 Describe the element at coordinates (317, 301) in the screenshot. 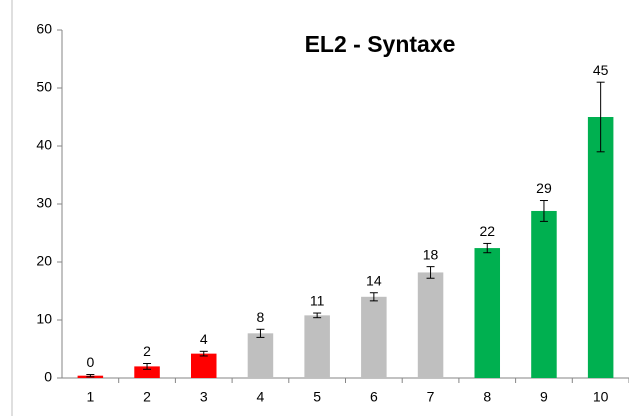

I see `data-label: 11` at that location.